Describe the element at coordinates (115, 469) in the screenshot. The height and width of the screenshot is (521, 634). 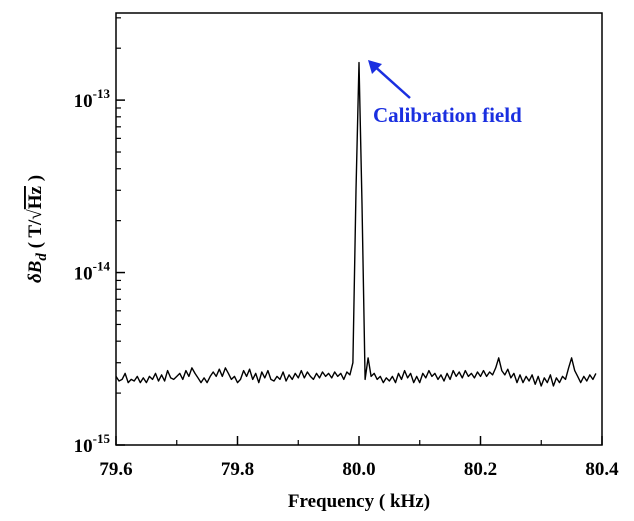
I see `x-tick-label: 79.6` at that location.